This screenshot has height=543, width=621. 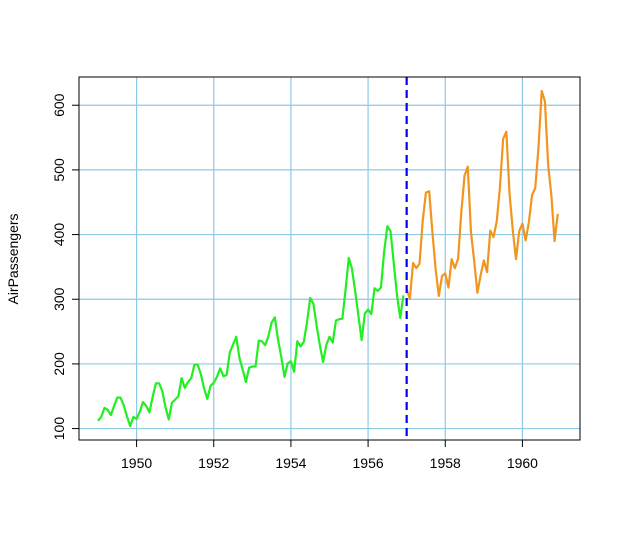 What do you see at coordinates (445, 463) in the screenshot?
I see `x-tick-label: 1958` at bounding box center [445, 463].